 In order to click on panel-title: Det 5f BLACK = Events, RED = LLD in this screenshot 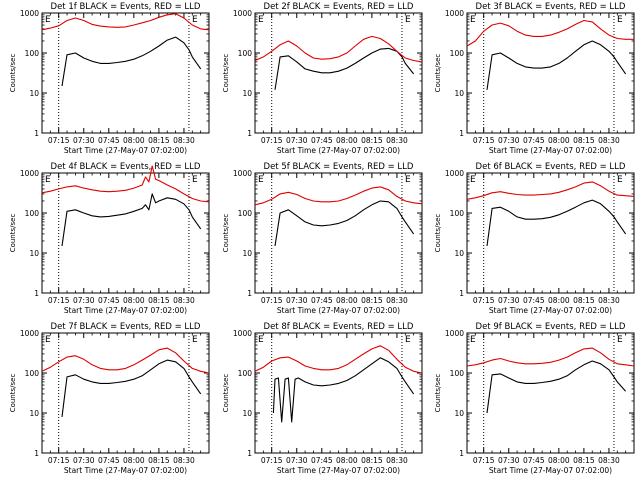, I will do `click(339, 167)`.